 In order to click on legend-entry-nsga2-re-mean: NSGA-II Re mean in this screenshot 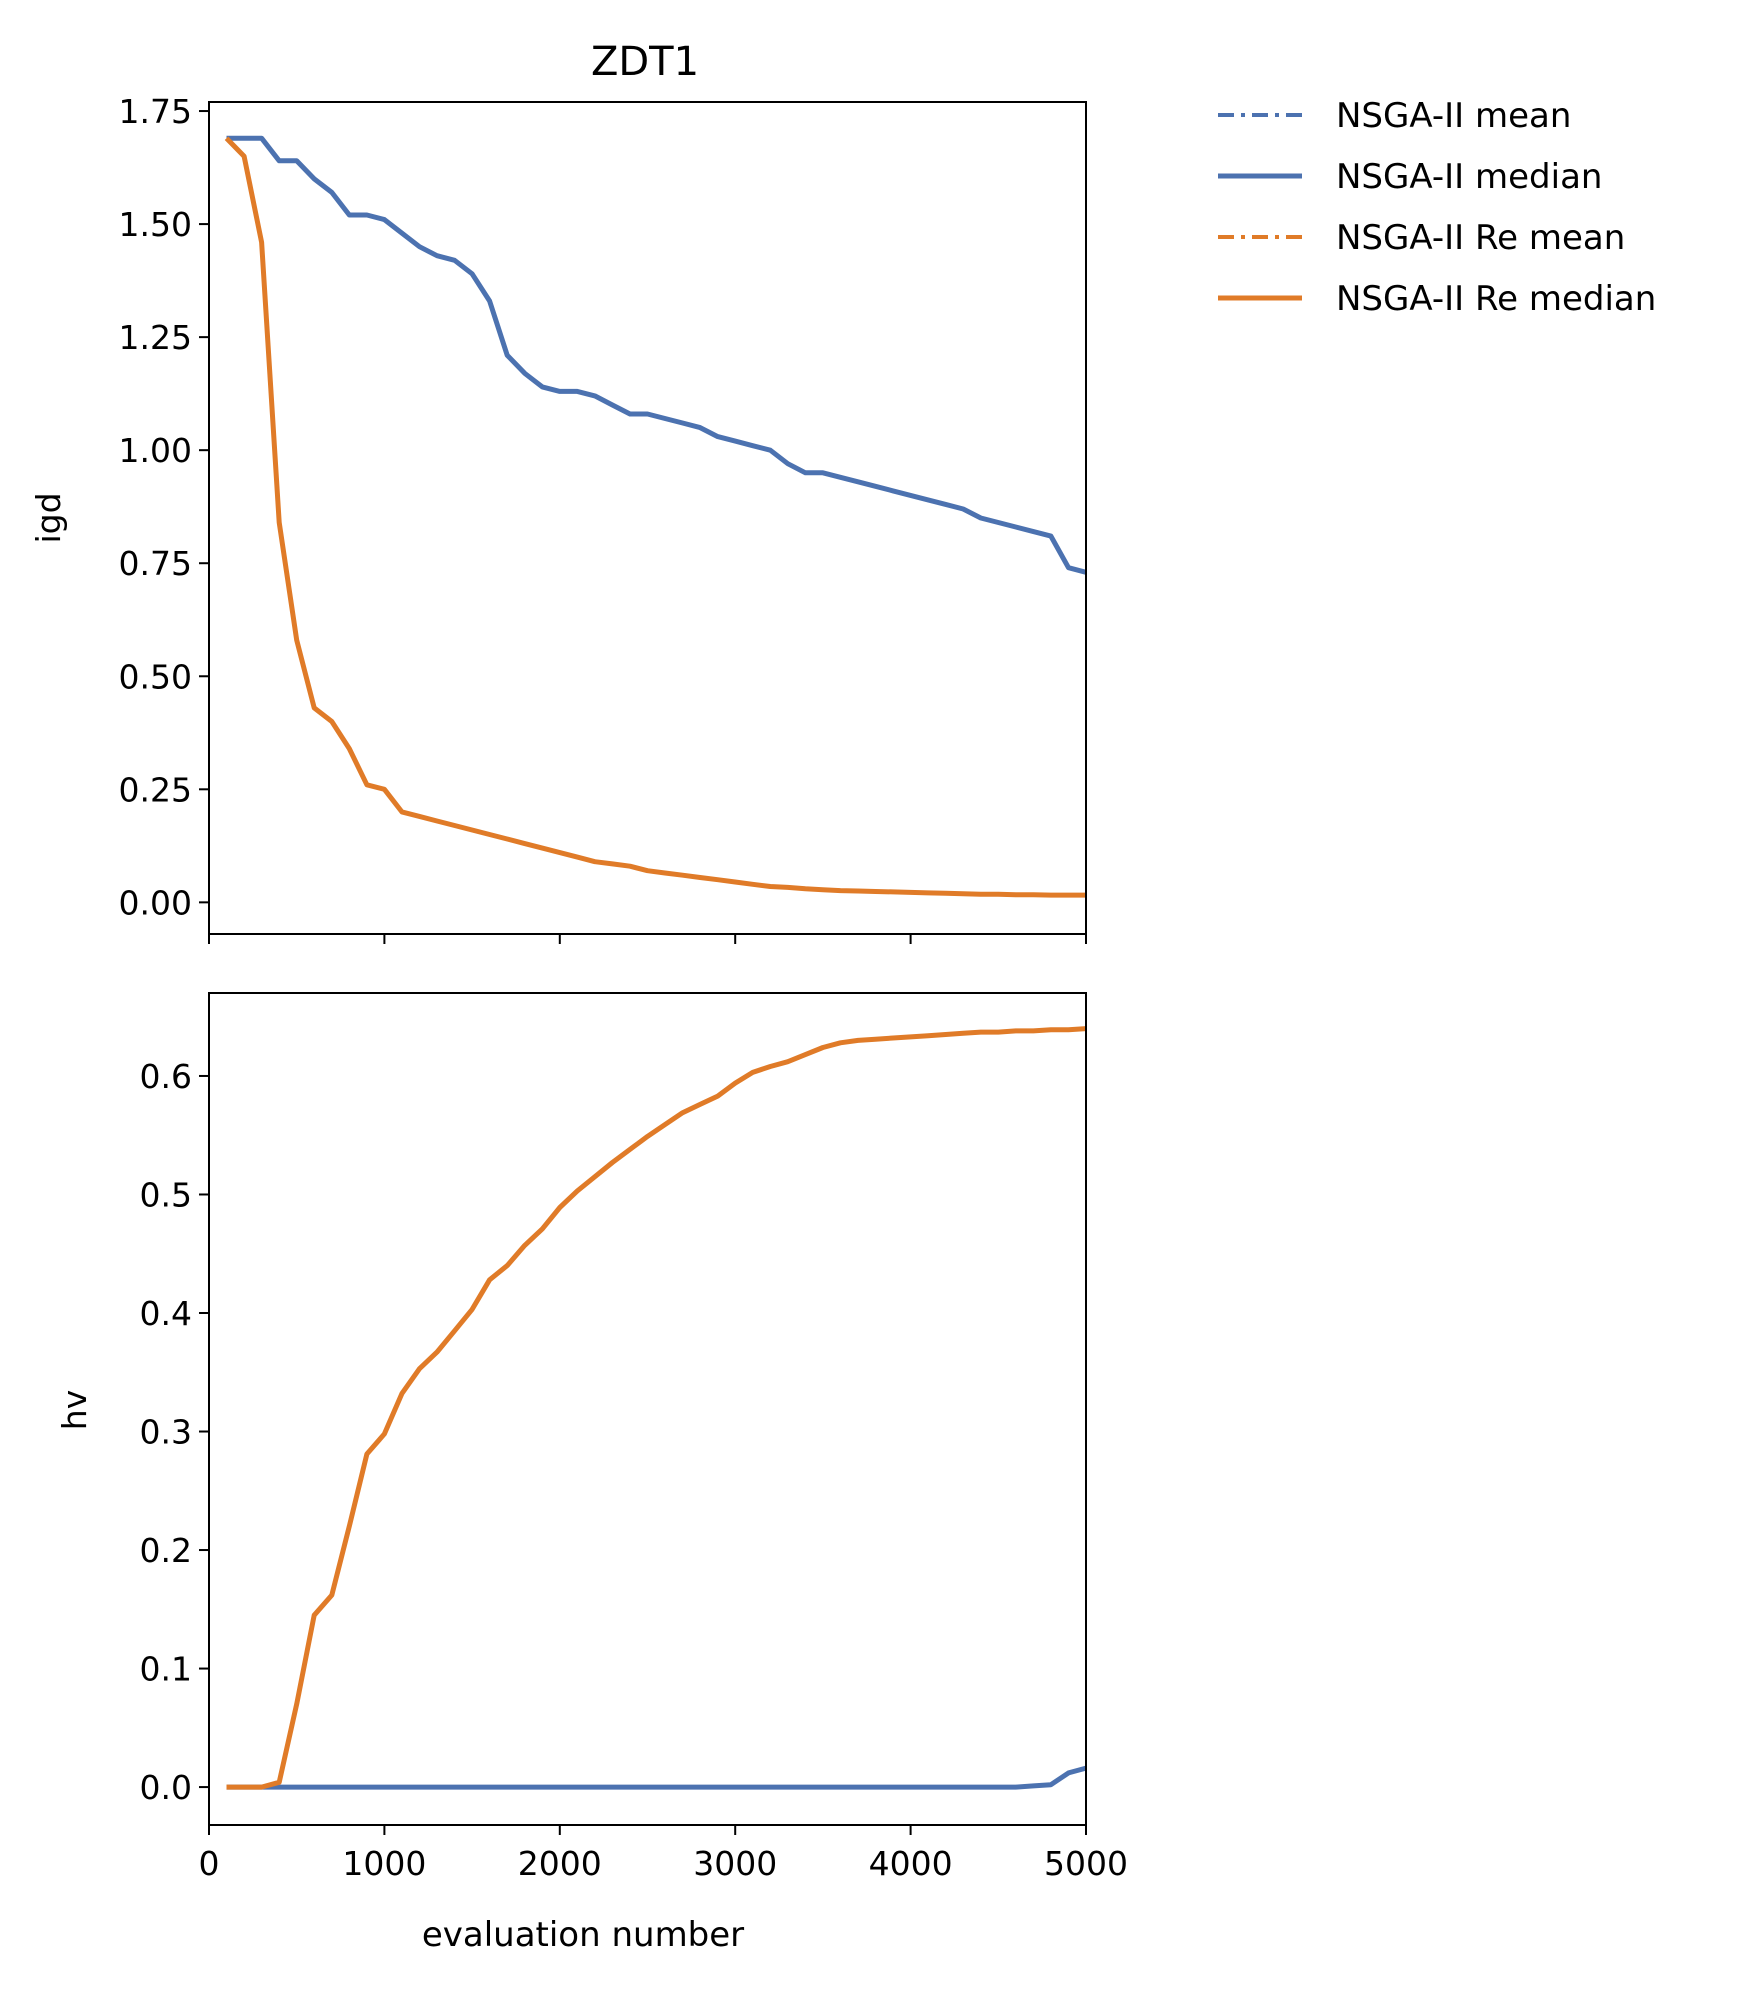, I will do `click(1421, 238)`.